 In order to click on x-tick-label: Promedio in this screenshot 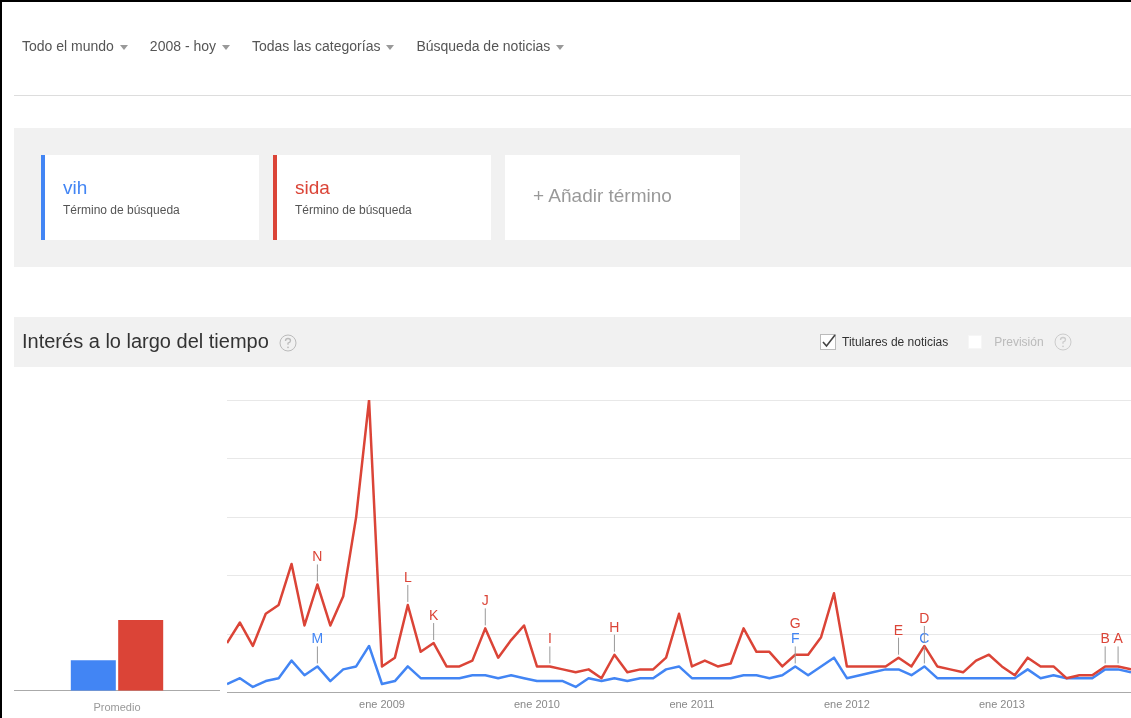, I will do `click(117, 707)`.